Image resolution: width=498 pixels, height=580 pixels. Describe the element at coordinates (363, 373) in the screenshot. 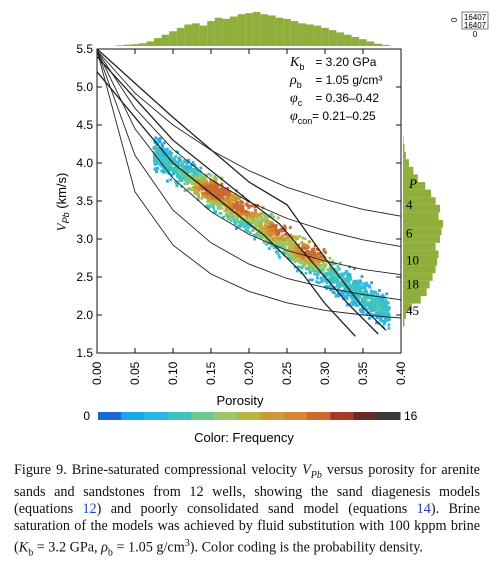

I see `x-tick-label: 0.35` at that location.